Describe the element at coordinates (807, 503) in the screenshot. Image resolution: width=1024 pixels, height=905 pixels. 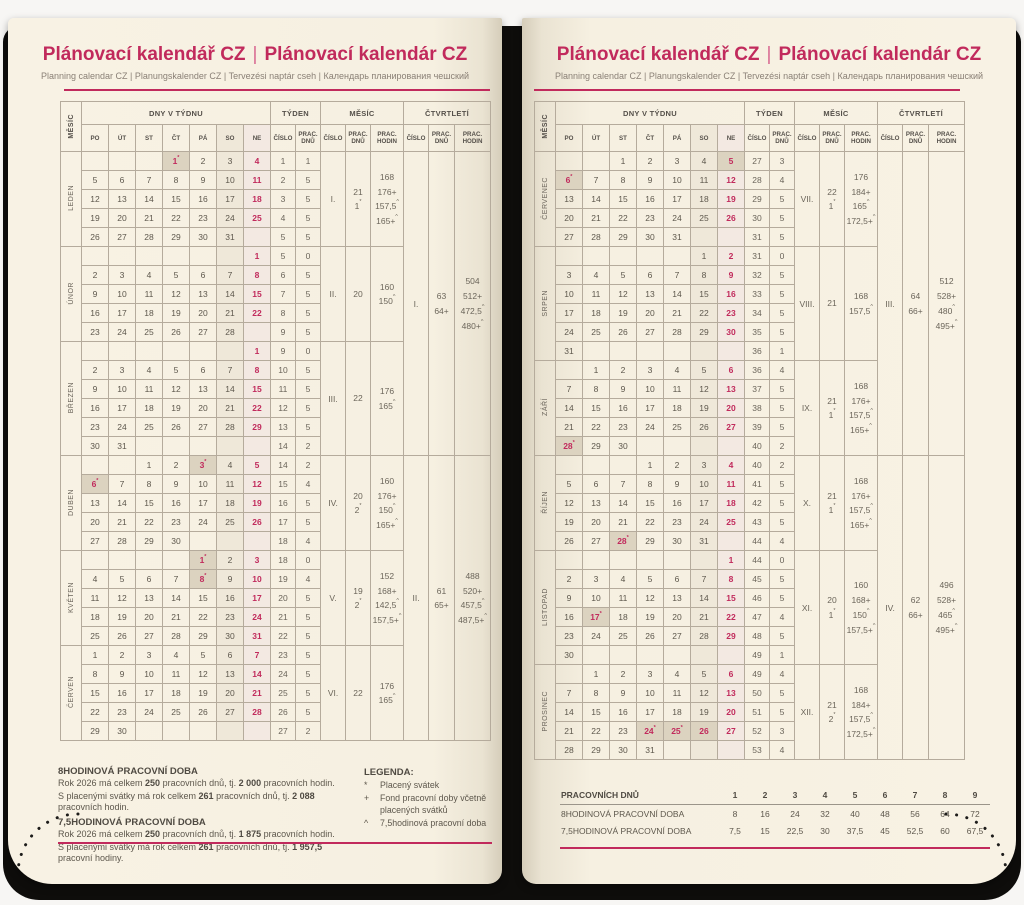
I see `month-number-cell: X.` at that location.